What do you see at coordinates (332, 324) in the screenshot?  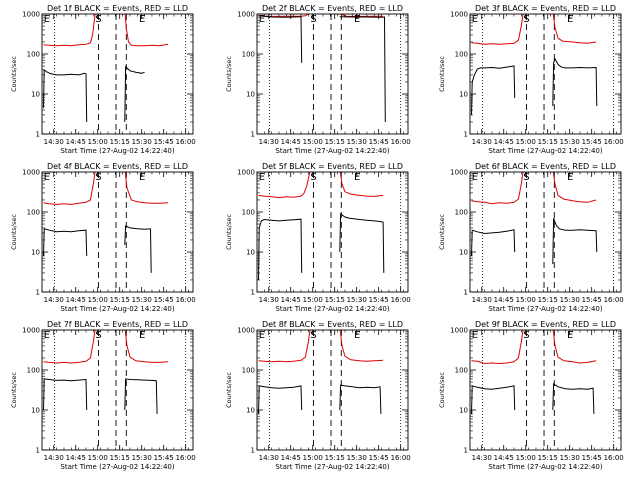 I see `panel-title: Det 8f BLACK = Events, RED = LLD` at bounding box center [332, 324].